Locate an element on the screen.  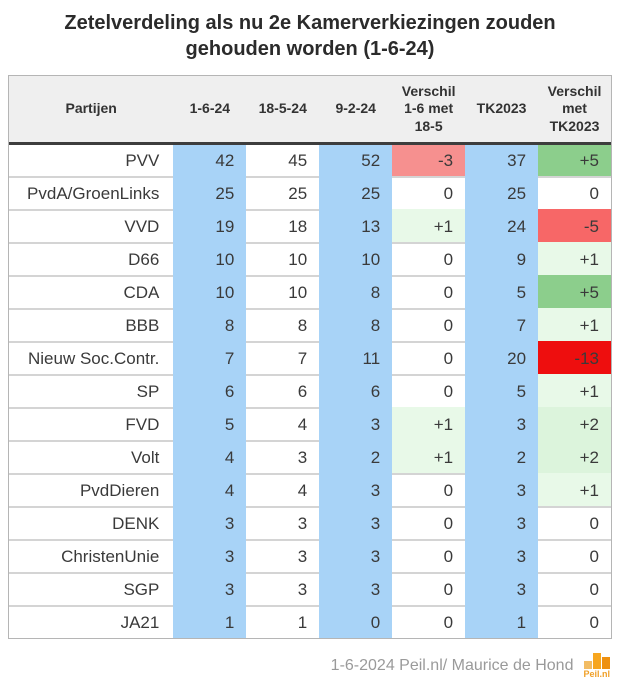
diff-vs-tk2023: +2 is located at coordinates (574, 424).